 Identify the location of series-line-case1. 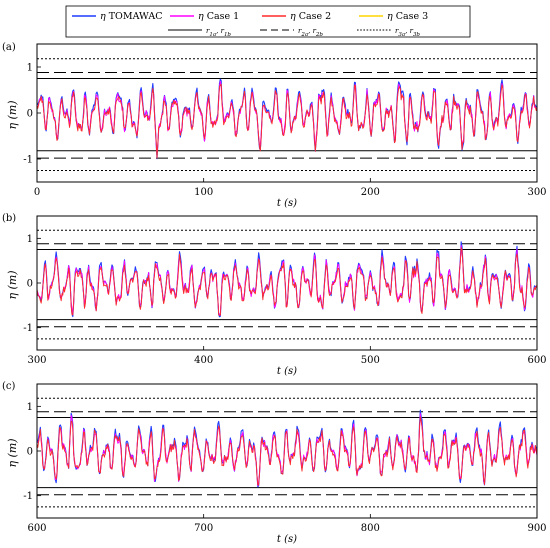
(287, 450).